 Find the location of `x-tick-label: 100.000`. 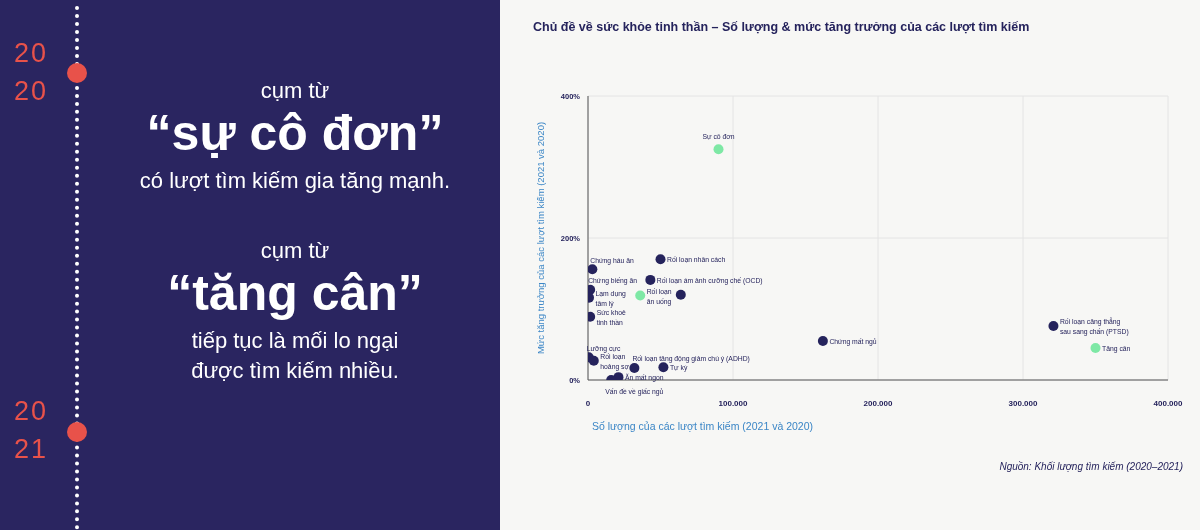

x-tick-label: 100.000 is located at coordinates (733, 403).